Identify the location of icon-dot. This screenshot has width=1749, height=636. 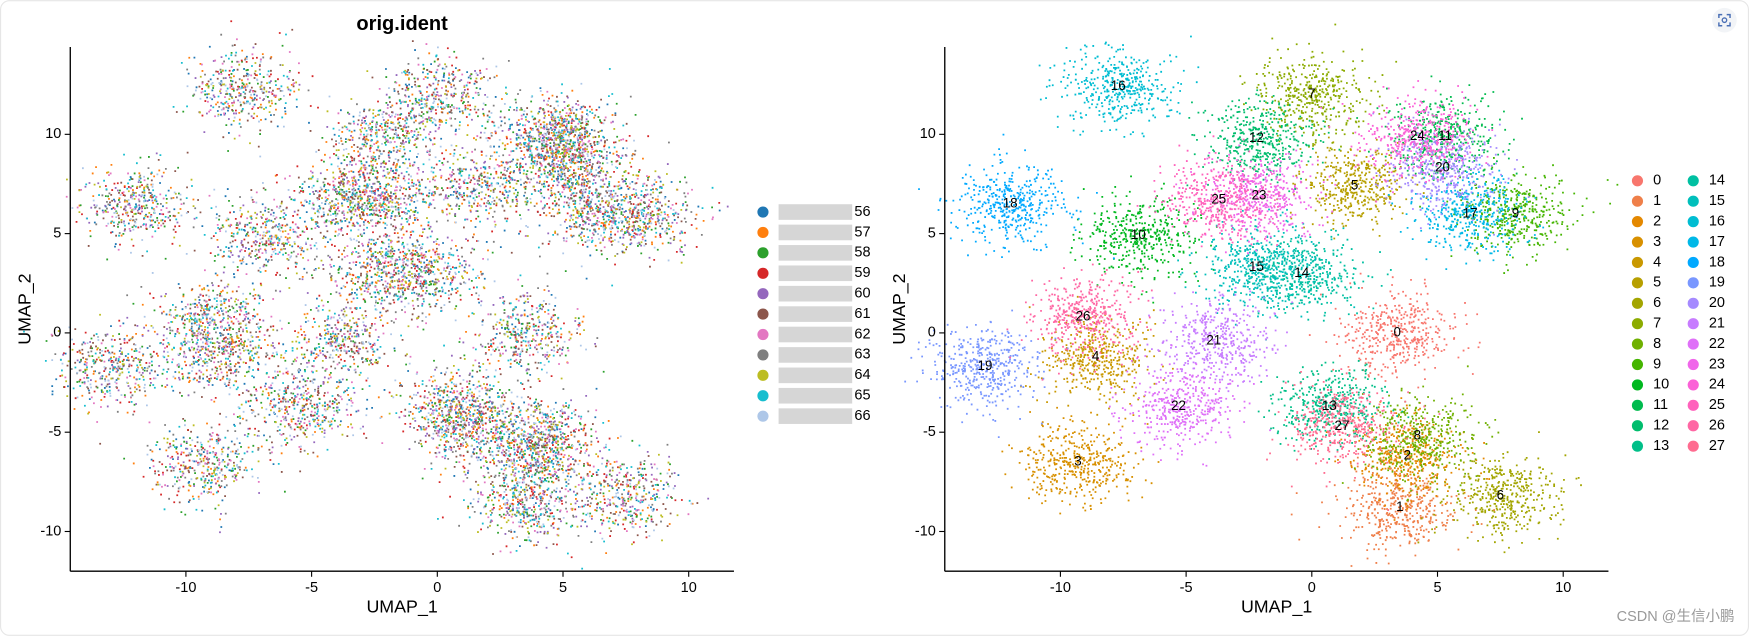
(1724, 20).